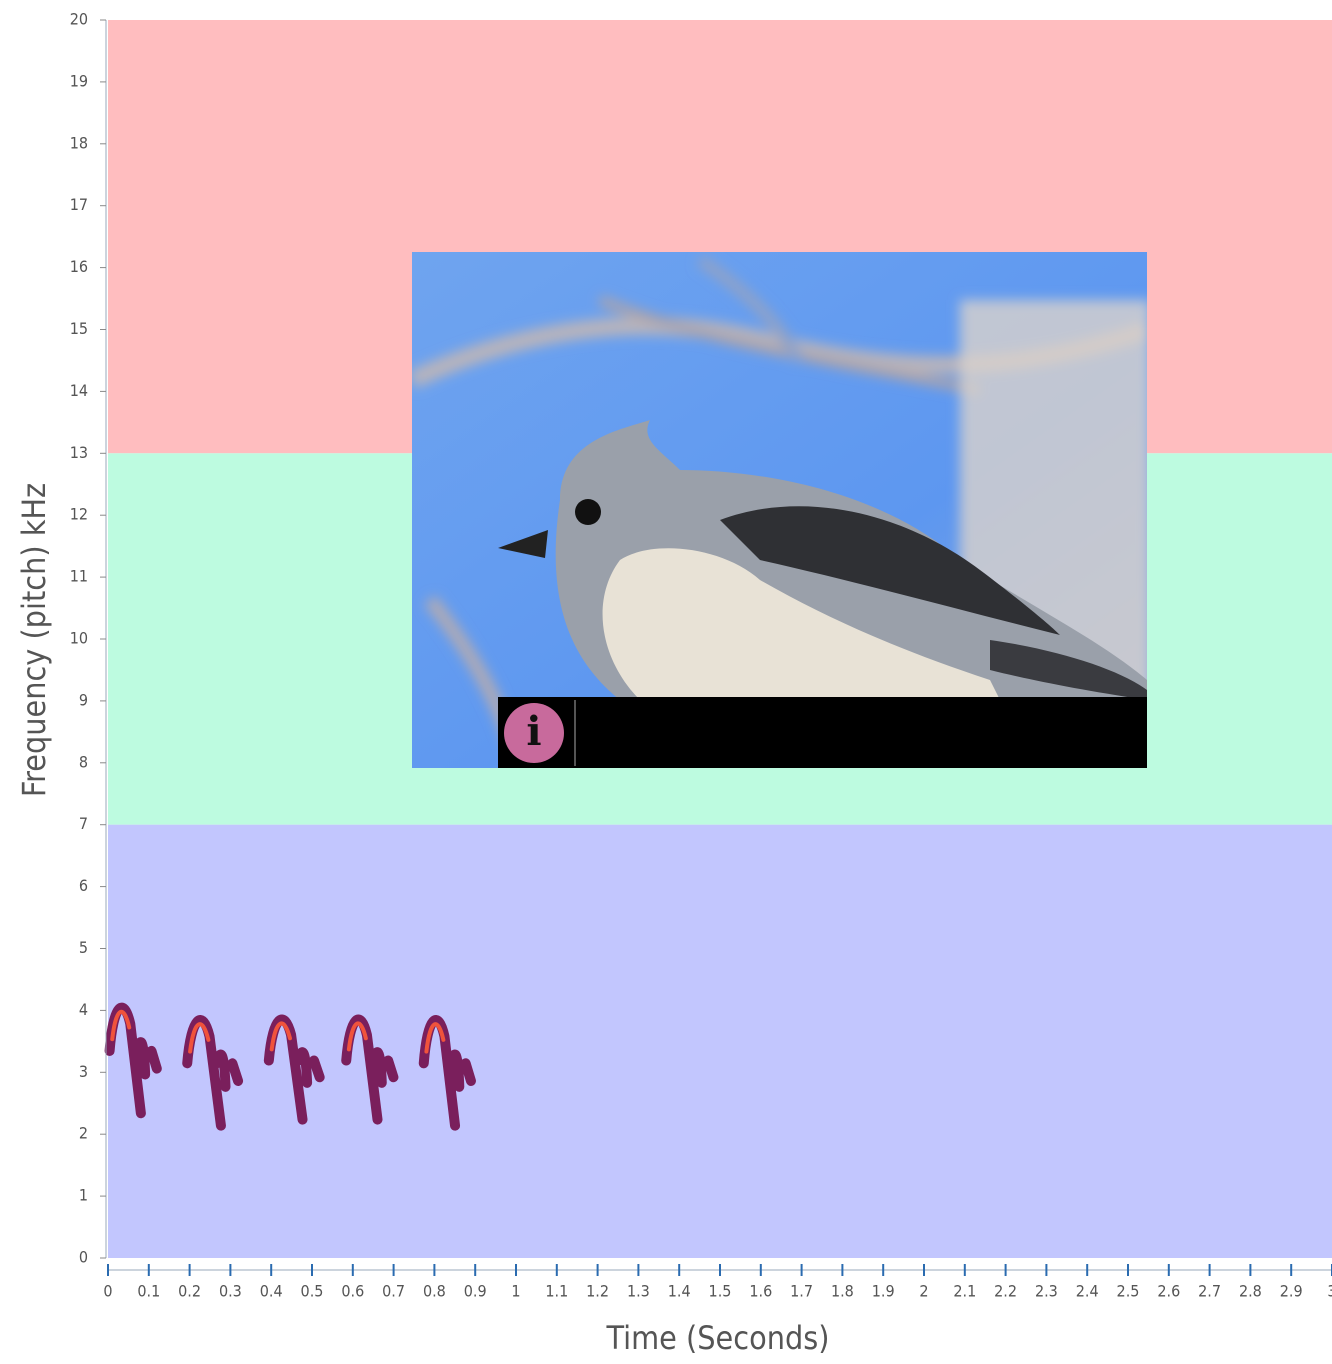  Describe the element at coordinates (842, 1291) in the screenshot. I see `x-tick-label: 1.8` at that location.